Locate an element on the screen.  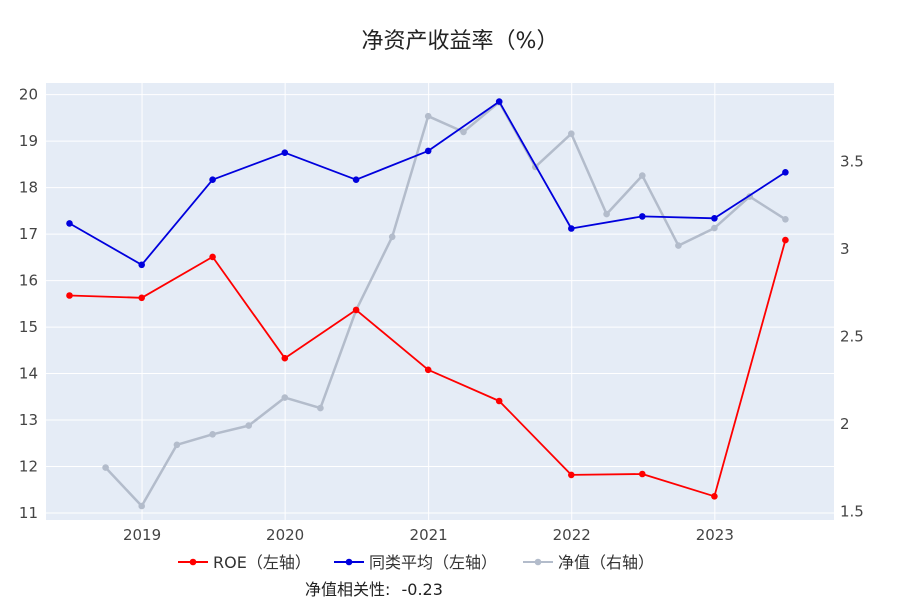
legend-label: 净值（右轴） is located at coordinates (606, 562).